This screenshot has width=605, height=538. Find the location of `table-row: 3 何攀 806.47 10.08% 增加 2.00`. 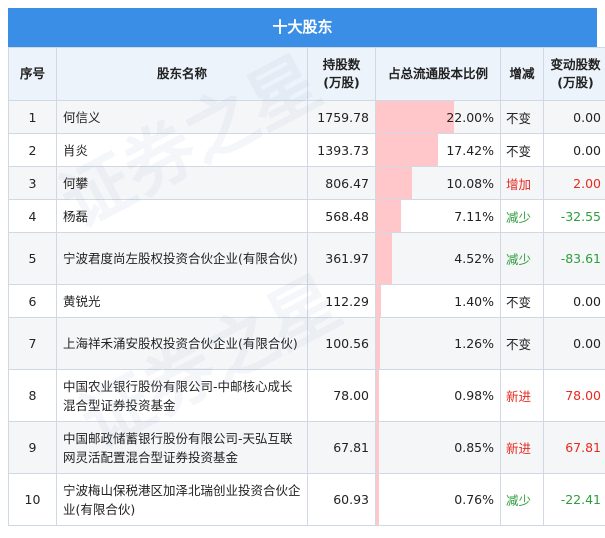

table-row: 3 何攀 806.47 10.08% 增加 2.00 is located at coordinates (306, 183).